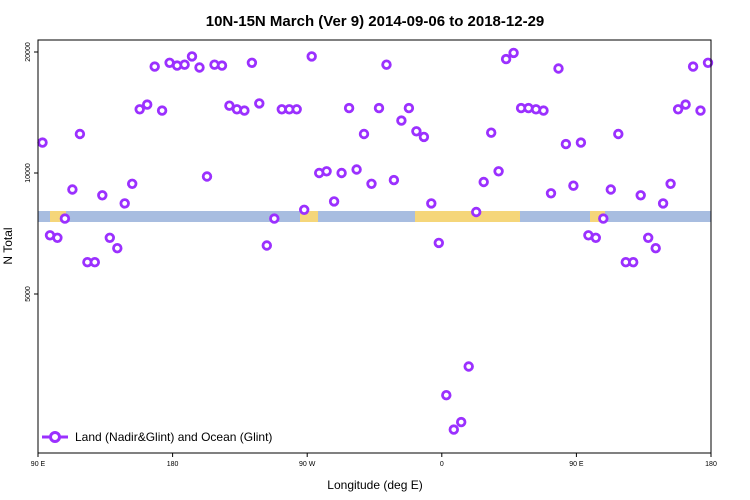 Image resolution: width=750 pixels, height=500 pixels. Describe the element at coordinates (173, 437) in the screenshot. I see `legend-label: Land (Nadir&Glint) and Ocean (Glint)` at that location.